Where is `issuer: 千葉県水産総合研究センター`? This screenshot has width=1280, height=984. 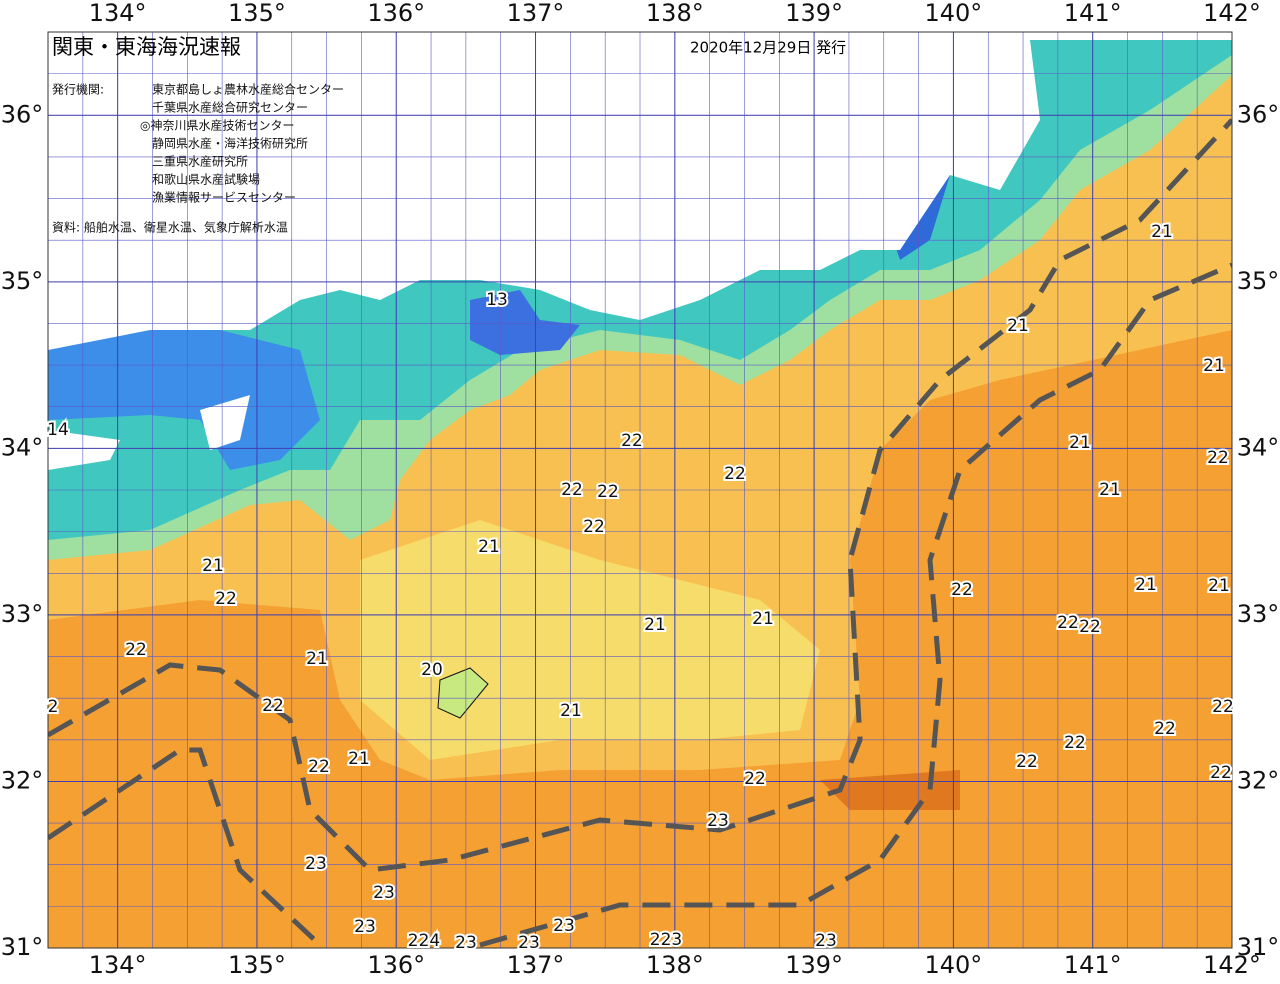 issuer: 千葉県水産総合研究センター is located at coordinates (230, 107).